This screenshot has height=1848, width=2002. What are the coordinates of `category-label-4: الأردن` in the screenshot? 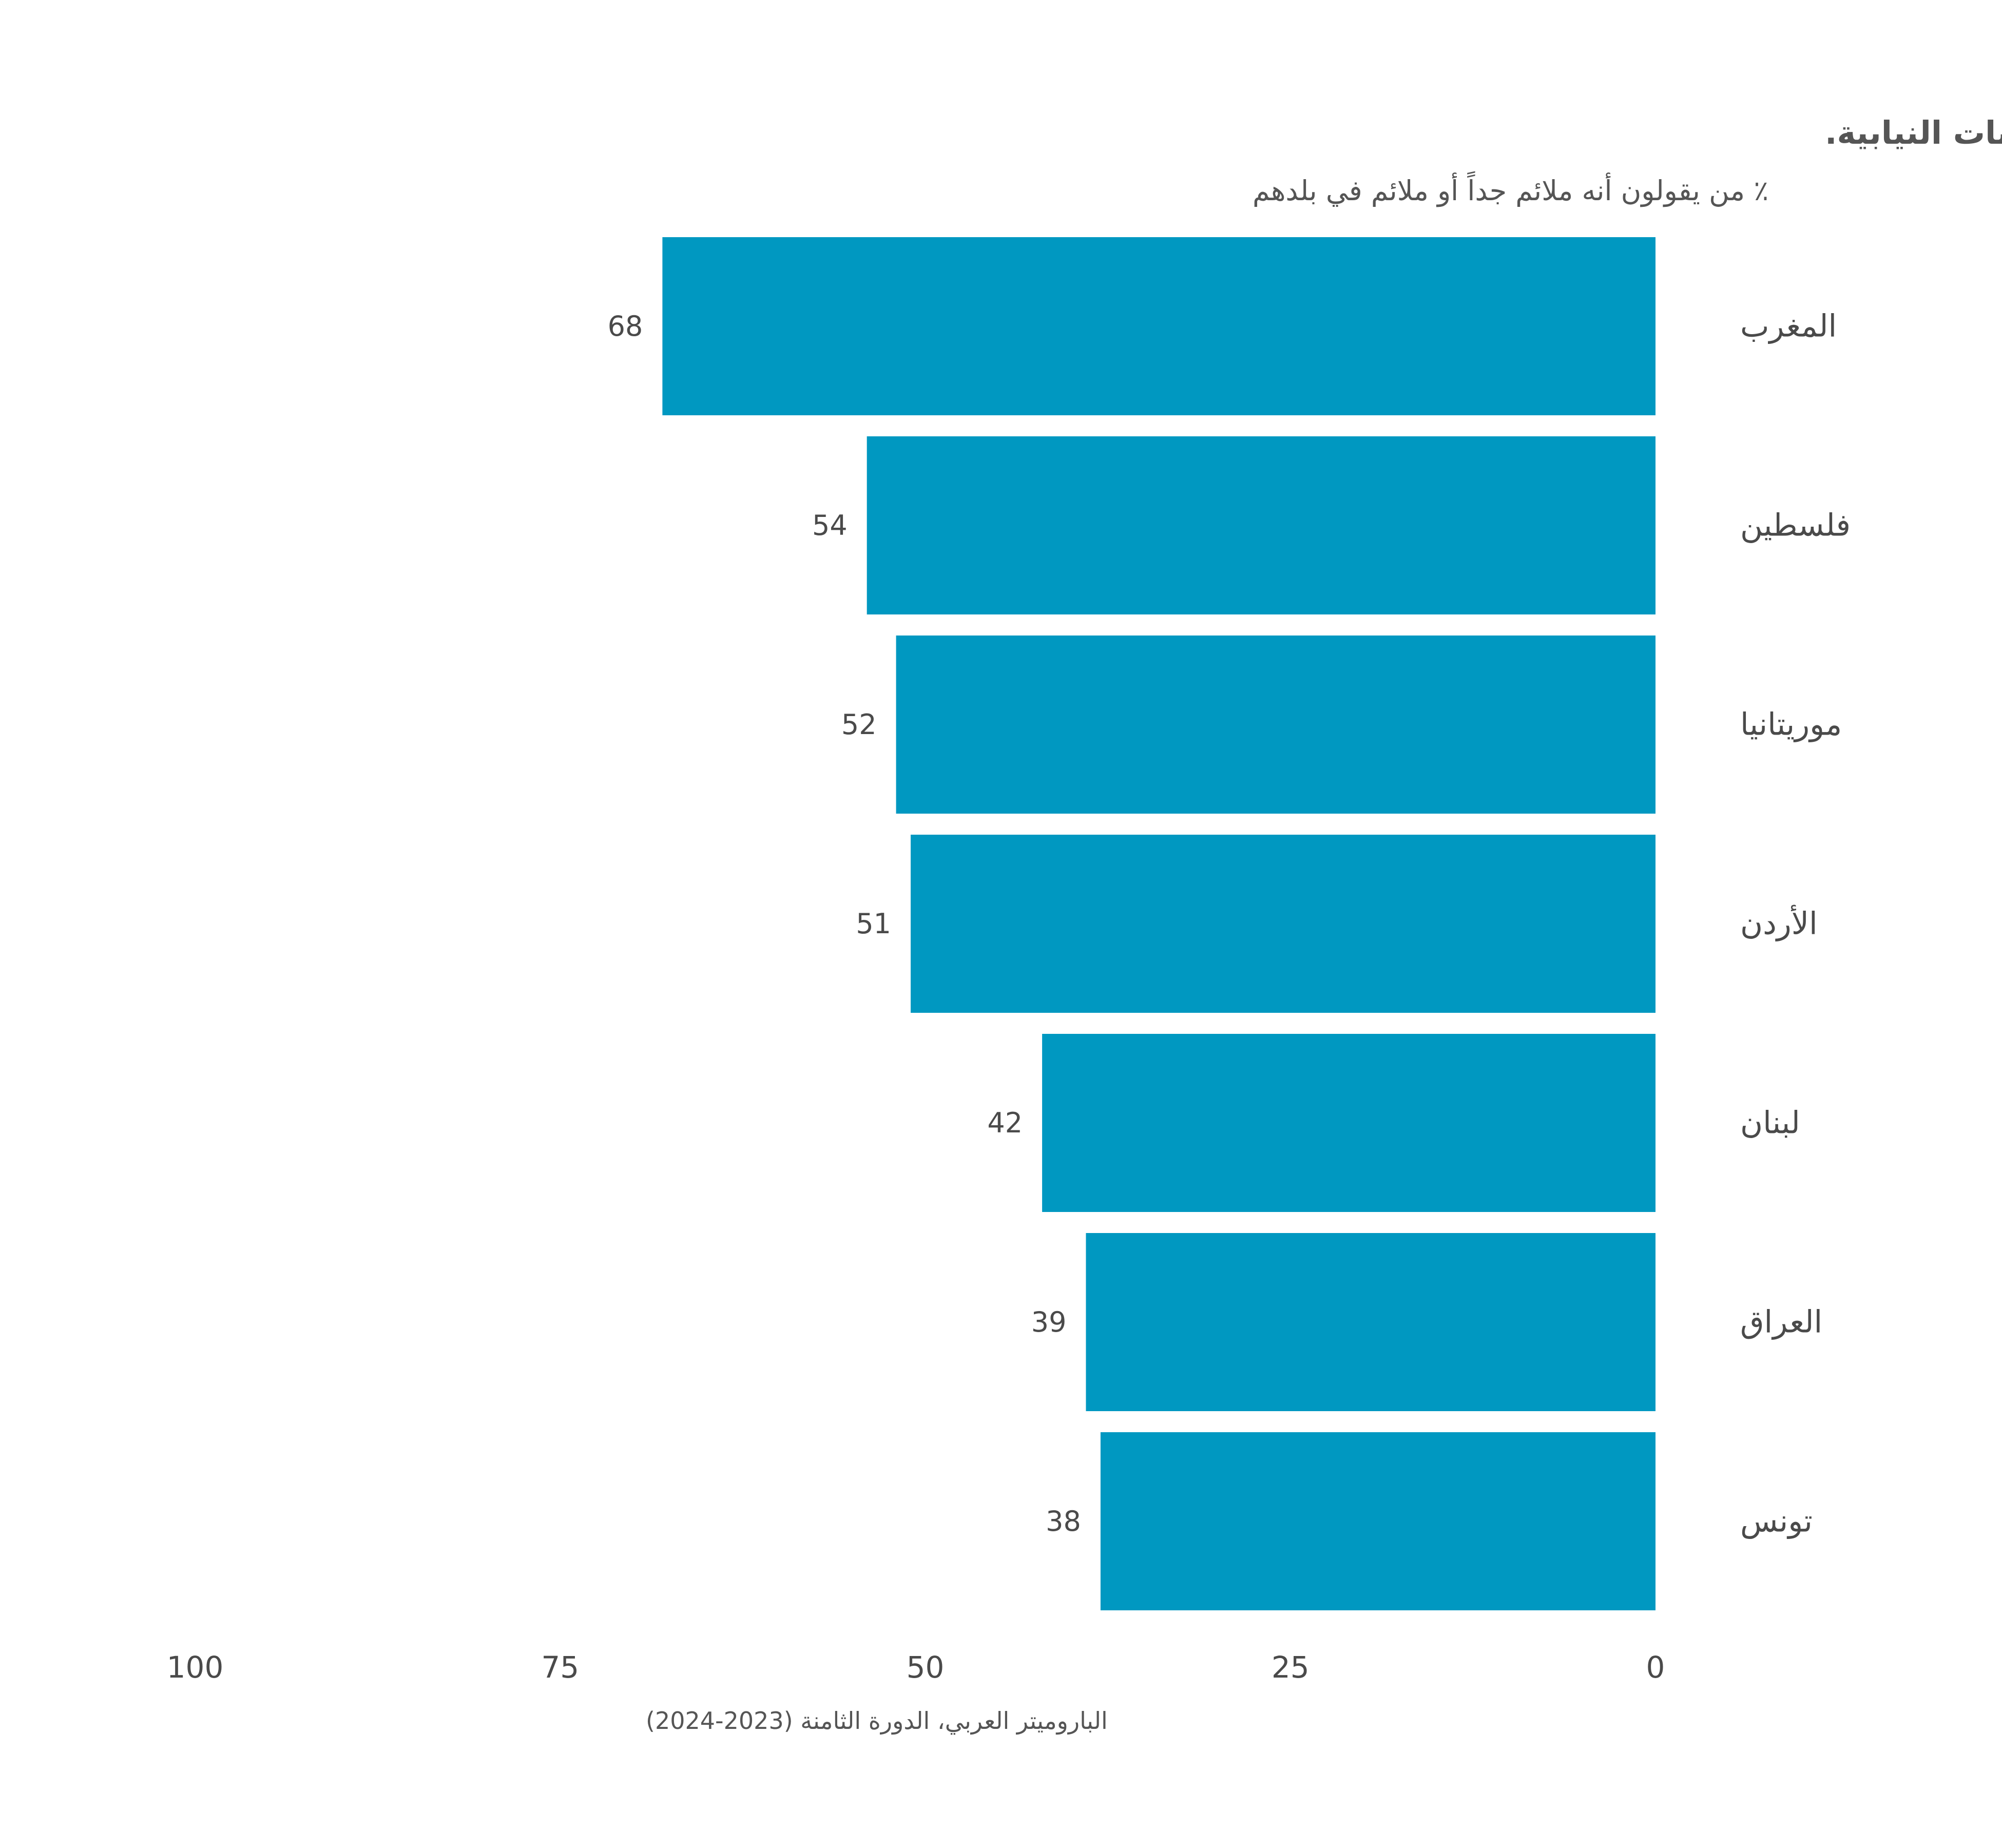 It's located at (1779, 923).